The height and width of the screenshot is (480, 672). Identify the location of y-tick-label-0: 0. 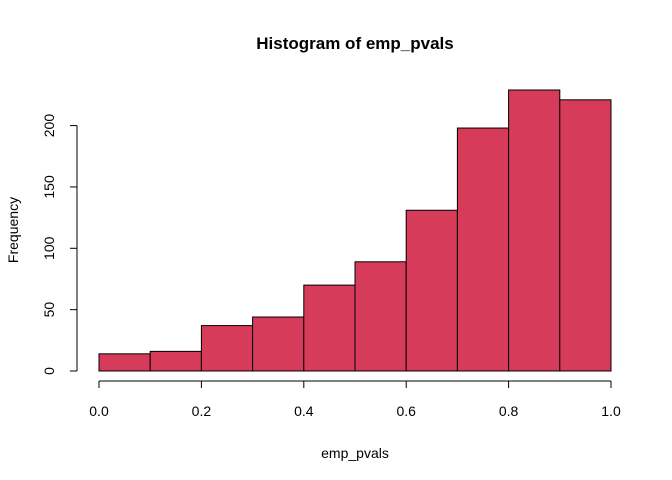
(49, 371).